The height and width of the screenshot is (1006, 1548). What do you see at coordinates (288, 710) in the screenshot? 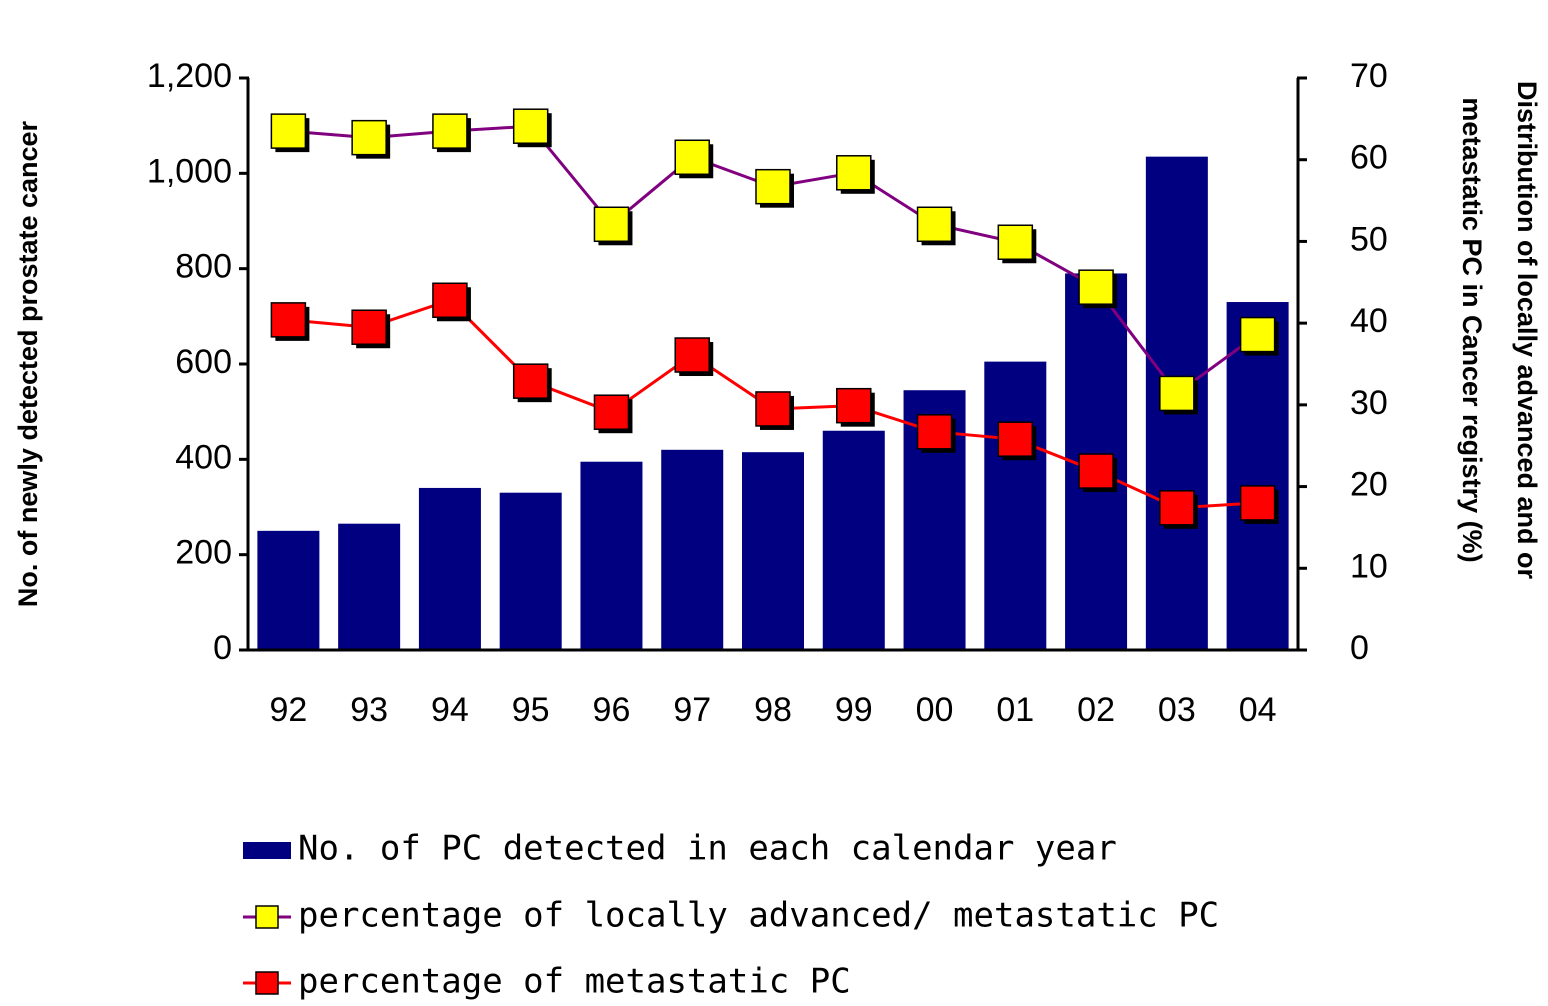
I see `x-tick-label: 92` at bounding box center [288, 710].